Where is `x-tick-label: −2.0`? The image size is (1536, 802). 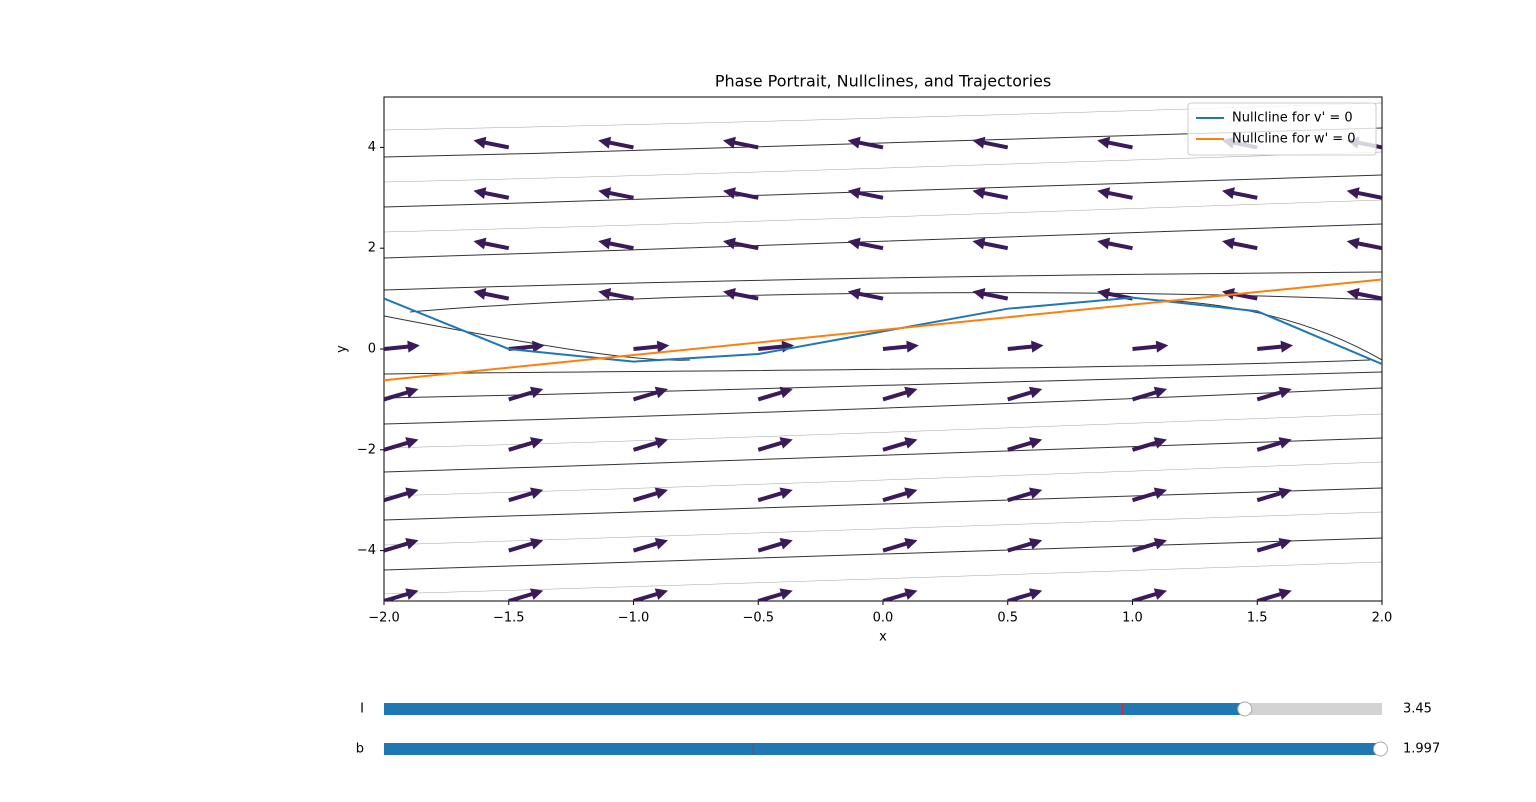
x-tick-label: −2.0 is located at coordinates (384, 618).